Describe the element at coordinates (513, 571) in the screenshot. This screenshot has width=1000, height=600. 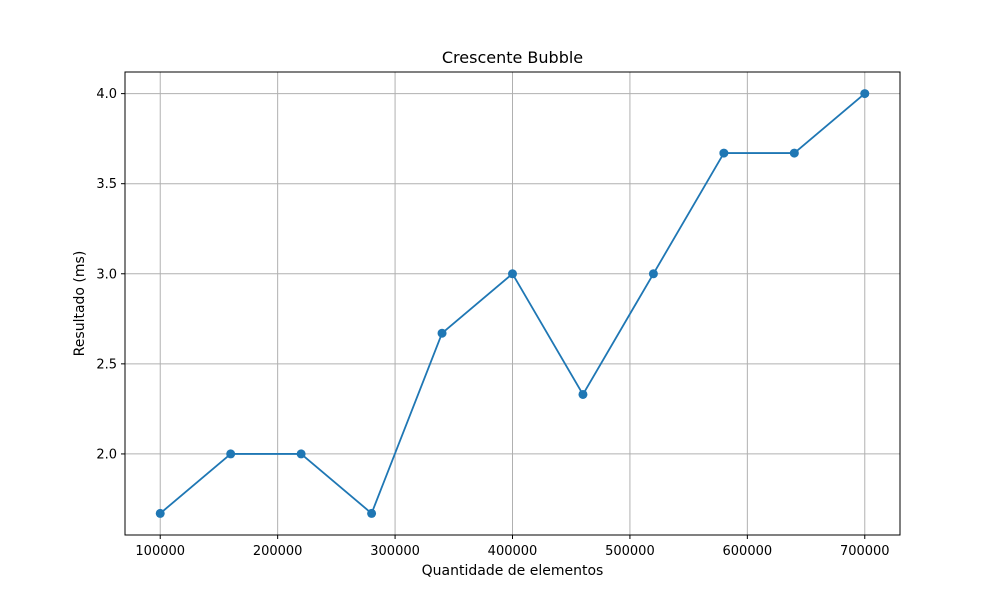
I see `x-axis-label: Quantidade de elementos` at that location.